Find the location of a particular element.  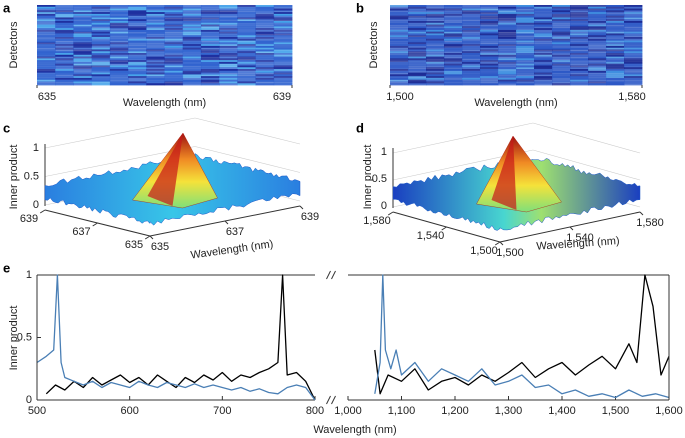

x-tick-label: 1,300 is located at coordinates (509, 411).